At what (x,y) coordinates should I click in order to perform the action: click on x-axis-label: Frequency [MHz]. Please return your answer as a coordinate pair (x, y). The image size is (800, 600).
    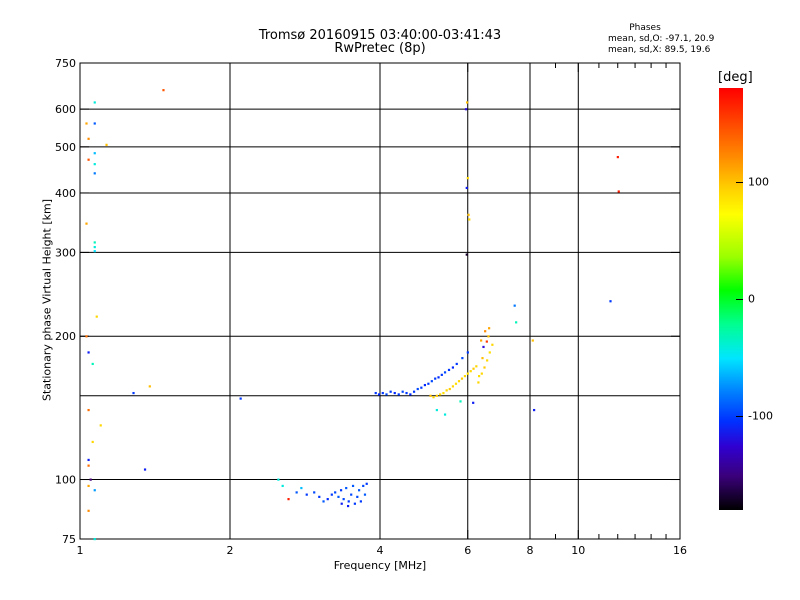
    Looking at the image, I should click on (380, 565).